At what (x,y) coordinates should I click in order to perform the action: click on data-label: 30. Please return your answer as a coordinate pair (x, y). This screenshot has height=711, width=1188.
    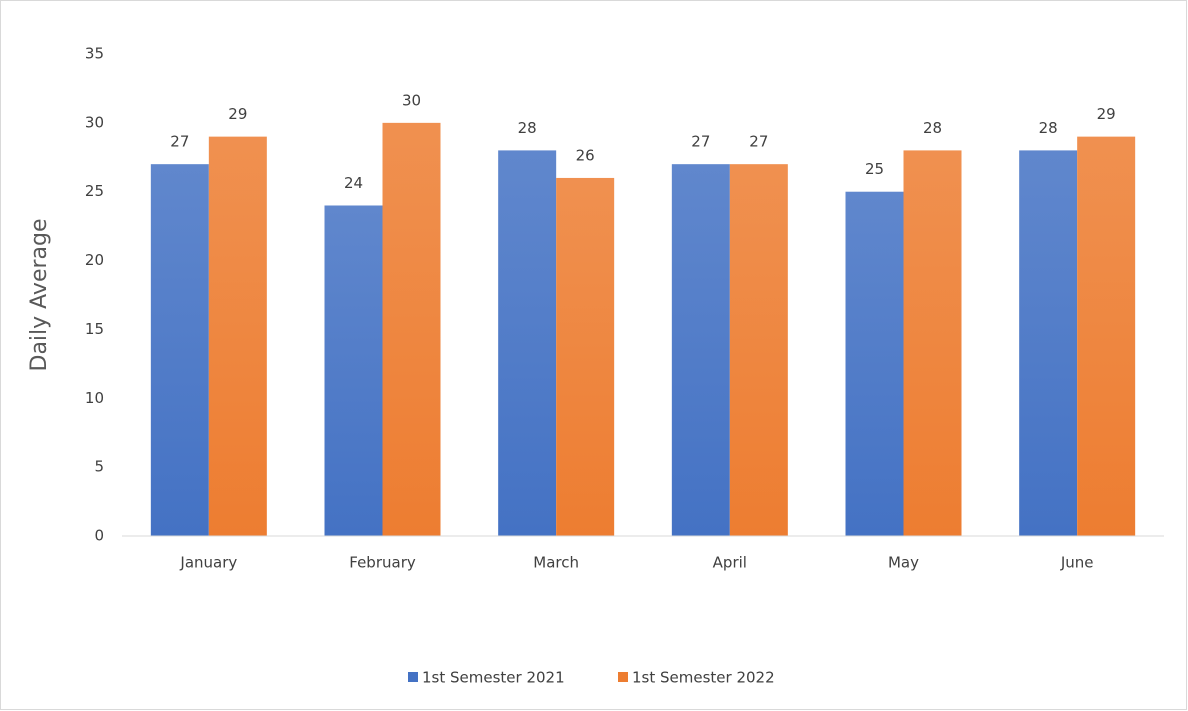
    Looking at the image, I should click on (411, 100).